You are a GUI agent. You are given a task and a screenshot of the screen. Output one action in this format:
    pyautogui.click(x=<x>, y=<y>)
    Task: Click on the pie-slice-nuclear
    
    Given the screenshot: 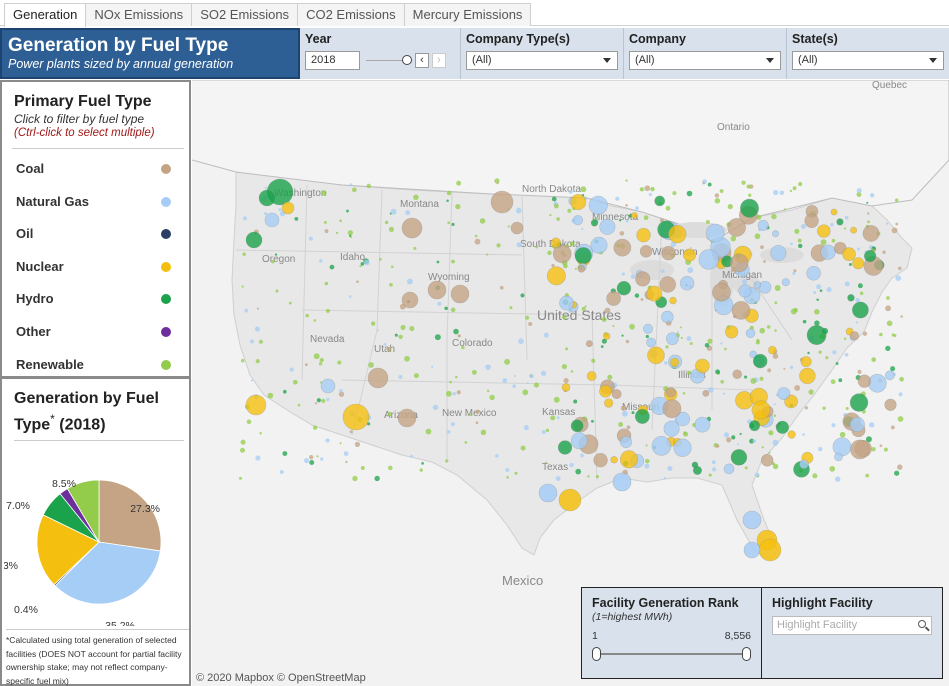 What is the action you would take?
    pyautogui.click(x=68, y=550)
    